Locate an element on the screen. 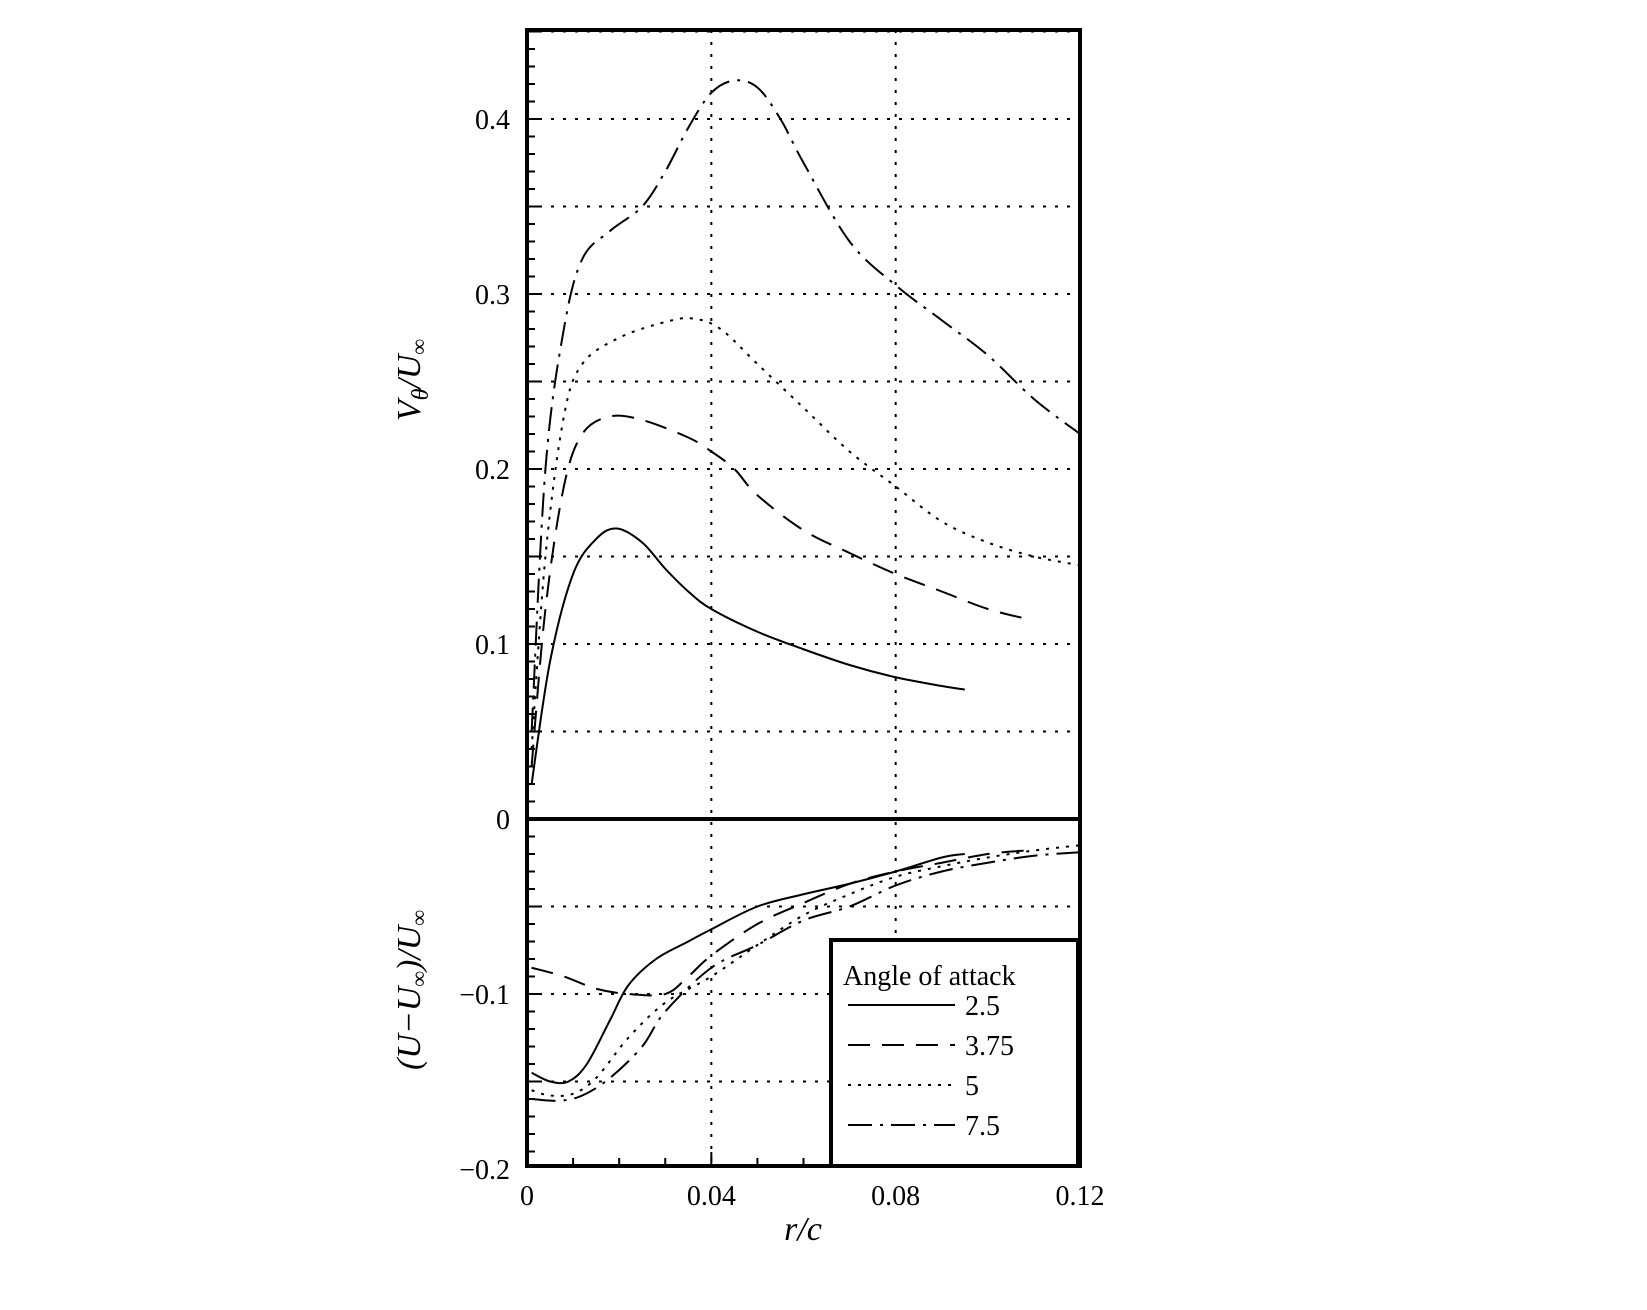  x-axis-label: r/c is located at coordinates (803, 1229).